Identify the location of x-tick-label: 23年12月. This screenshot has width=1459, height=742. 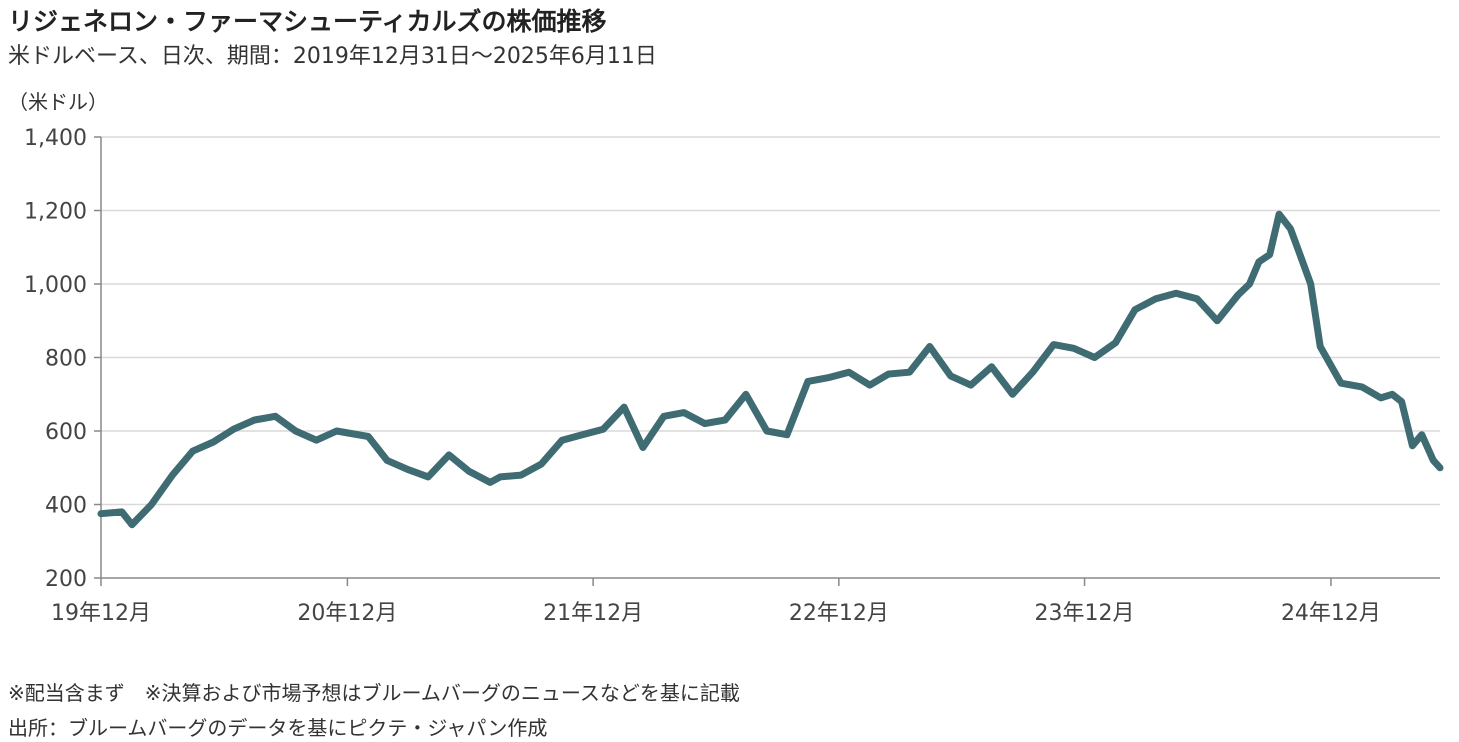
(1085, 613).